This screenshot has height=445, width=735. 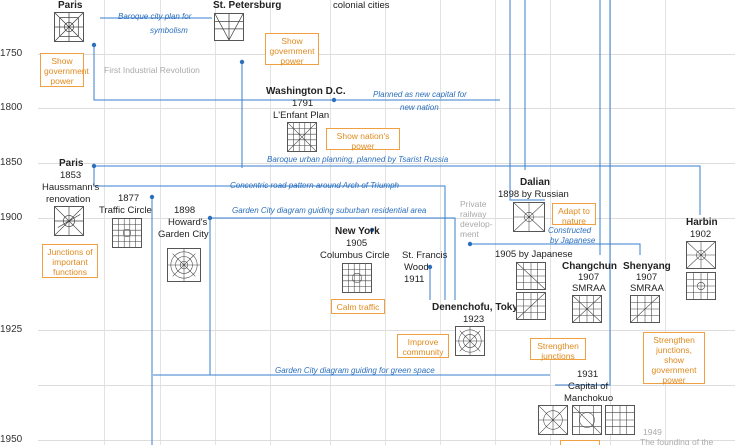 I want to click on trident-plan-icon, so click(x=229, y=27).